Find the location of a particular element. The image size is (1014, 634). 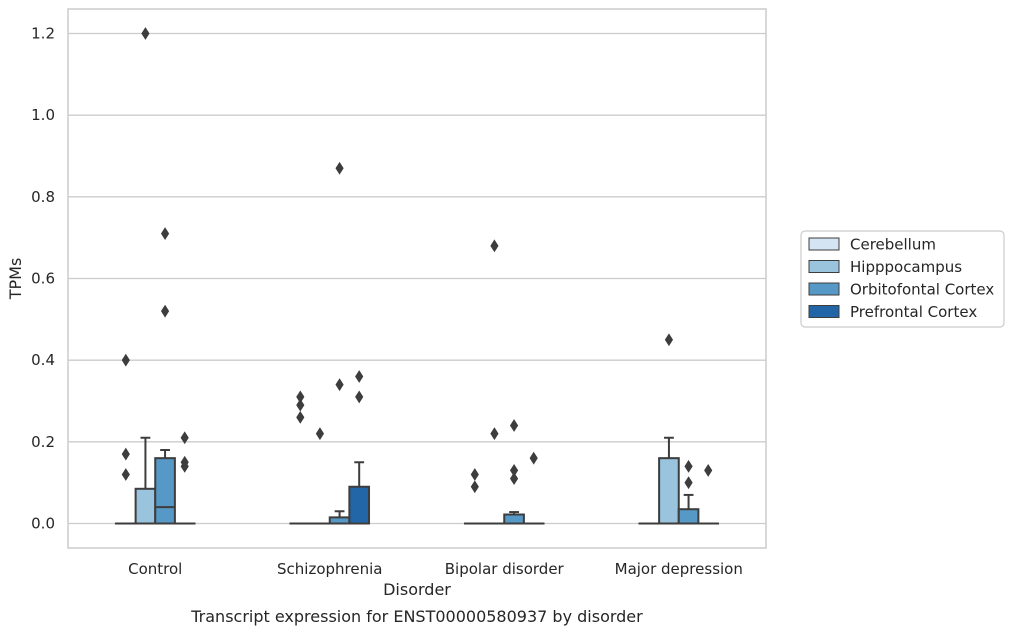

x-tick-label: Bipolar disorder is located at coordinates (505, 569).